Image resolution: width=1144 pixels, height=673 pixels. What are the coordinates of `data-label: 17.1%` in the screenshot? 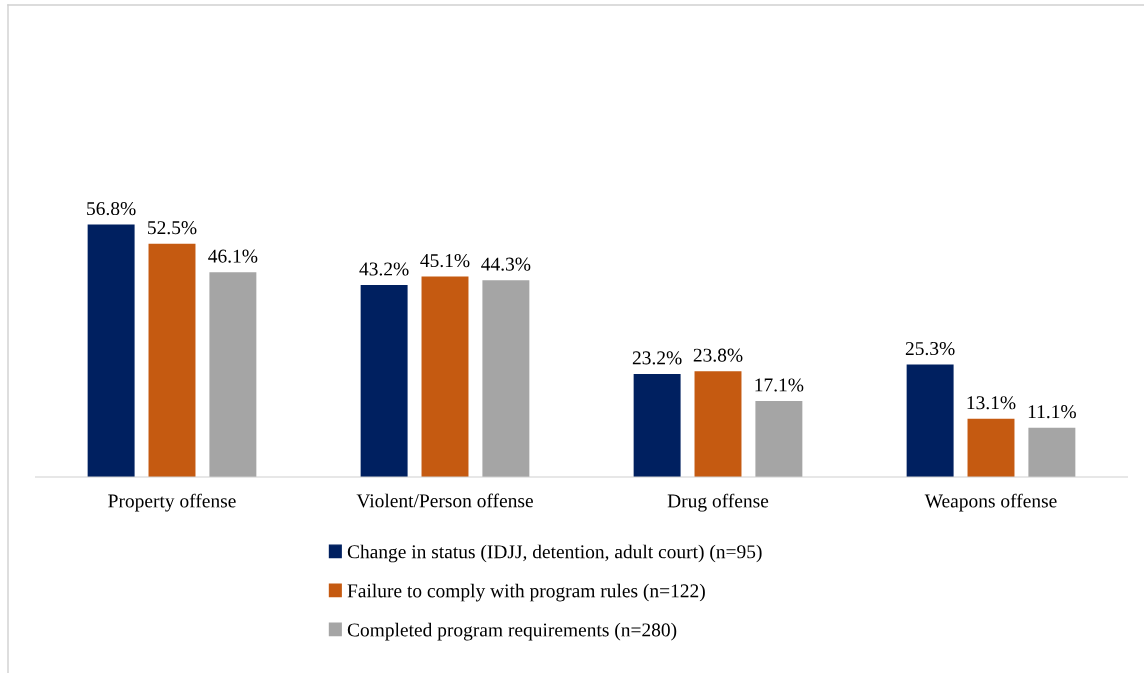 It's located at (779, 385).